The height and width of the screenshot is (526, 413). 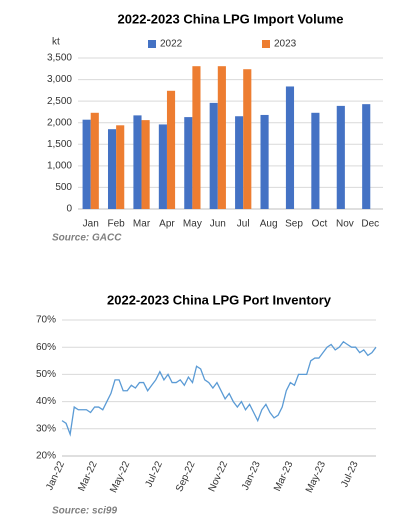 I want to click on x-tick-label: Nov, so click(x=345, y=224).